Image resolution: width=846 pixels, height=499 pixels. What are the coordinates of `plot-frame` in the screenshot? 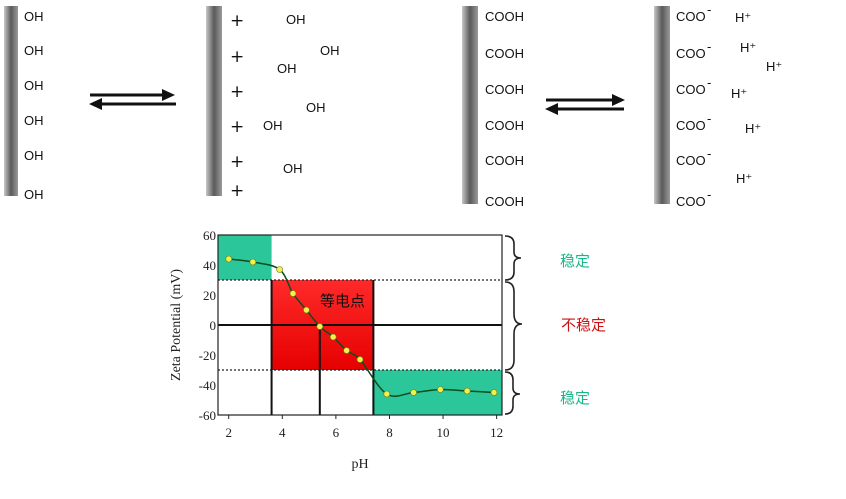 It's located at (360, 325).